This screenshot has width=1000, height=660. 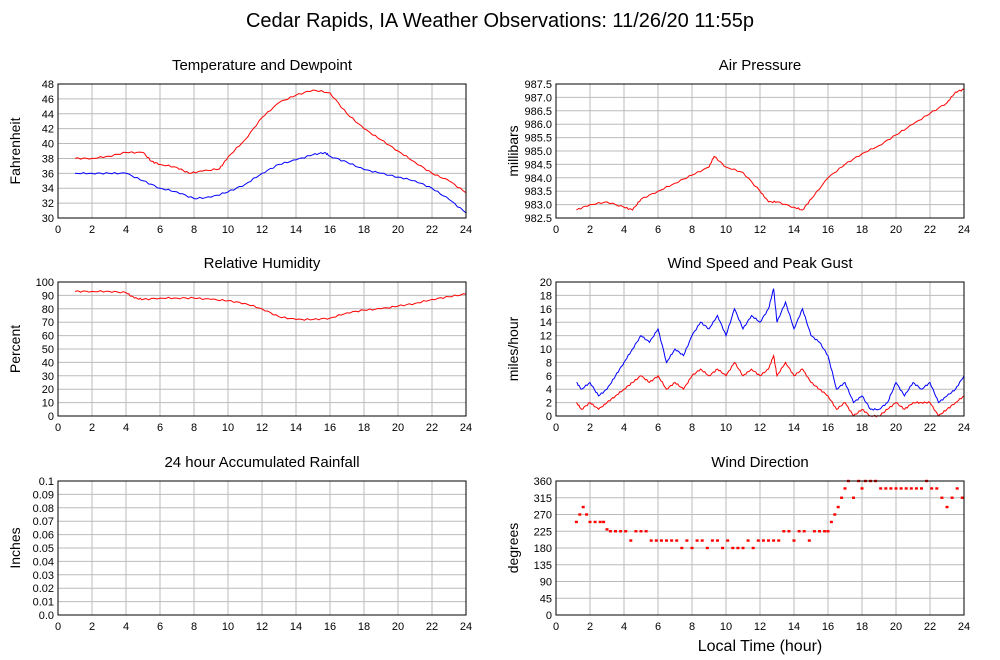 I want to click on y-tick-label: 44, so click(x=48, y=115).